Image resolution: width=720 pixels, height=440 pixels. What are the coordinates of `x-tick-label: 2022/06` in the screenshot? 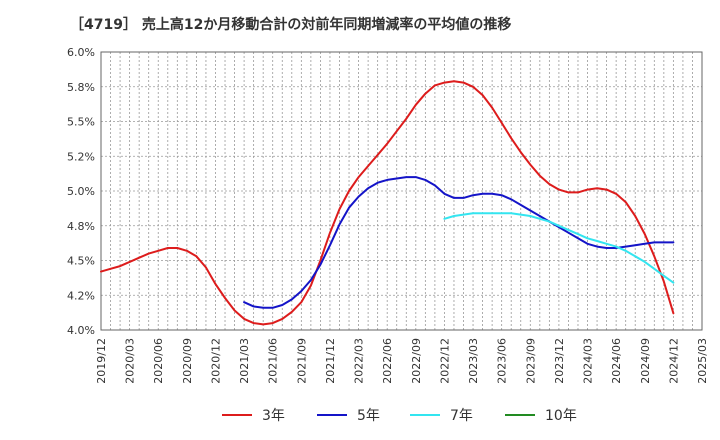 It's located at (387, 361).